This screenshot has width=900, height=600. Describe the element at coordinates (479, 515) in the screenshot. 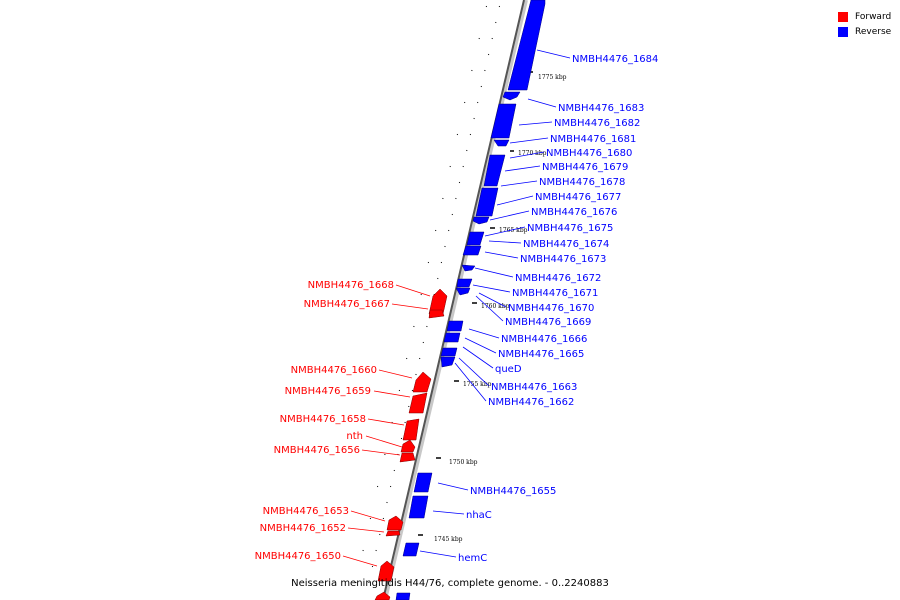

I see `gene-label: nhaC` at that location.